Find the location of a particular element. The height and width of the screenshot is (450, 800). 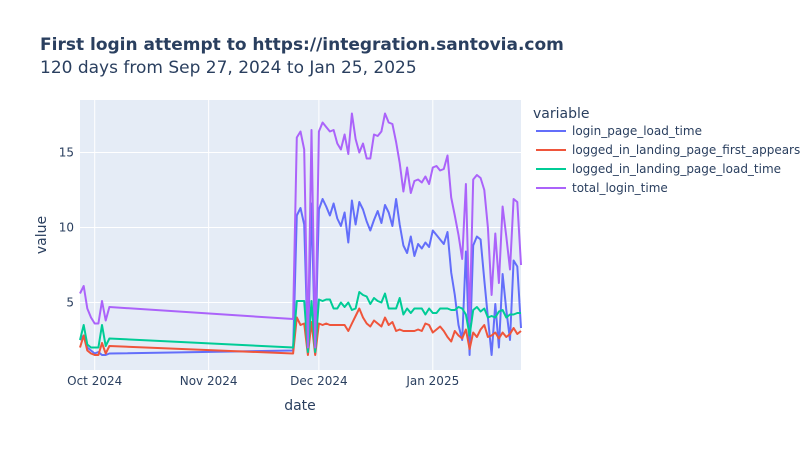

y-axis-ticks: 5 10 15 is located at coordinates (66, 228).